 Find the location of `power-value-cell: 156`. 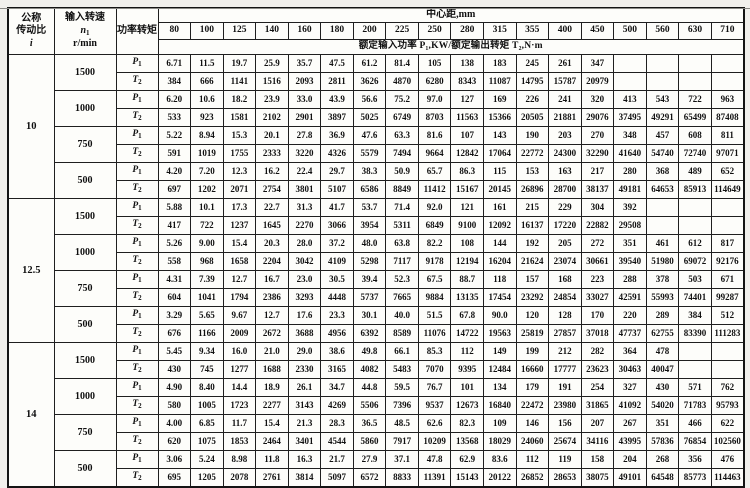

power-value-cell: 156 is located at coordinates (565, 423).